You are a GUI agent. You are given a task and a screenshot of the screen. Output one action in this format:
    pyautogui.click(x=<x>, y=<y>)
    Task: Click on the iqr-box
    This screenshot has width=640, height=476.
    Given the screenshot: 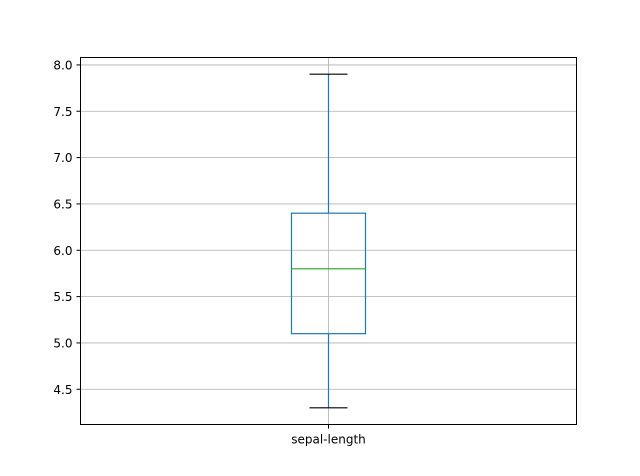 What is the action you would take?
    pyautogui.click(x=328, y=273)
    